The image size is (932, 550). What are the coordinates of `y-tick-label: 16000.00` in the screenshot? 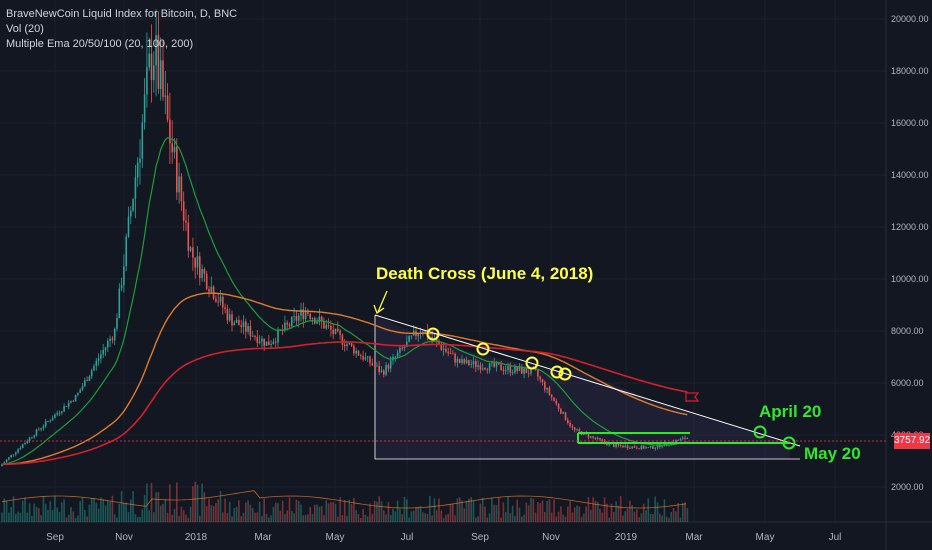 It's located at (910, 123).